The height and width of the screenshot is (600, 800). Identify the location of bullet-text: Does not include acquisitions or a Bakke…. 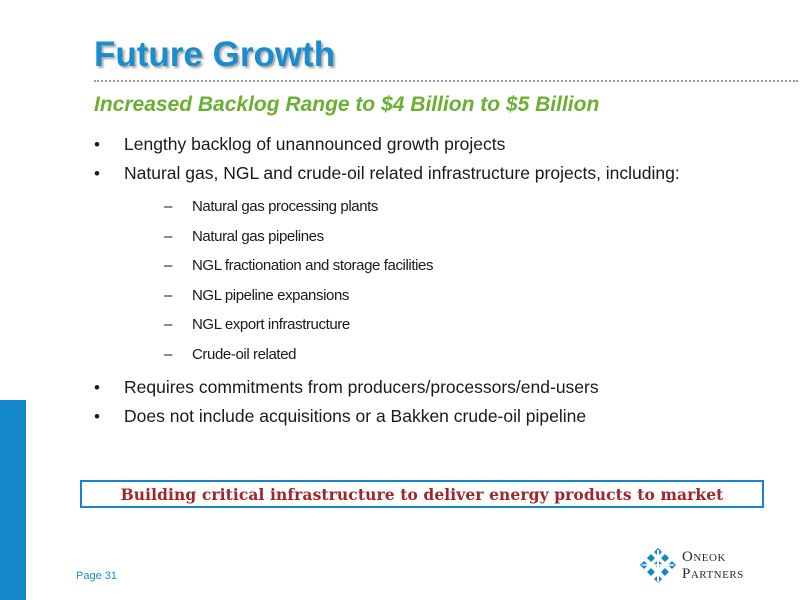
(355, 416).